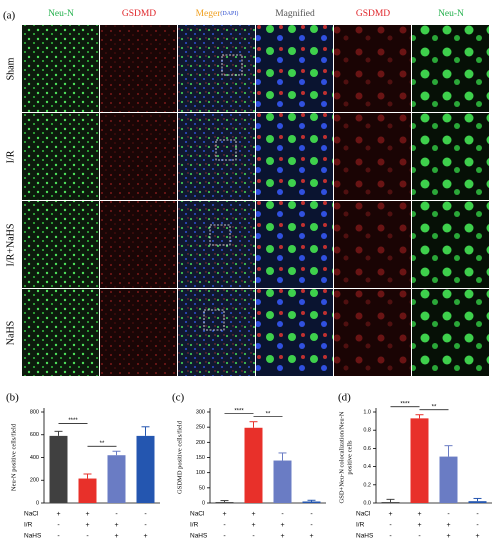  Describe the element at coordinates (341, 457) in the screenshot. I see `y-axis-label: GSD+Neu-N colocalization/Neu-N` at that location.